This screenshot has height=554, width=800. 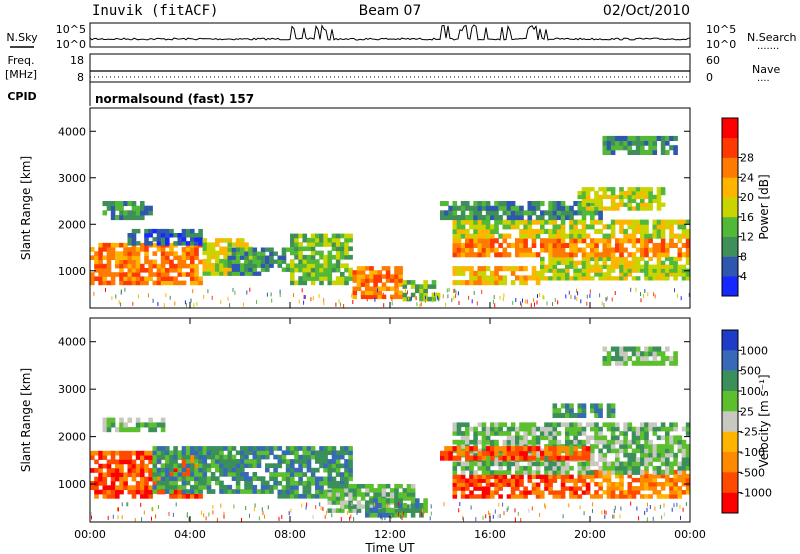 I want to click on date-title: 02/Oct/2010, so click(x=646, y=11).